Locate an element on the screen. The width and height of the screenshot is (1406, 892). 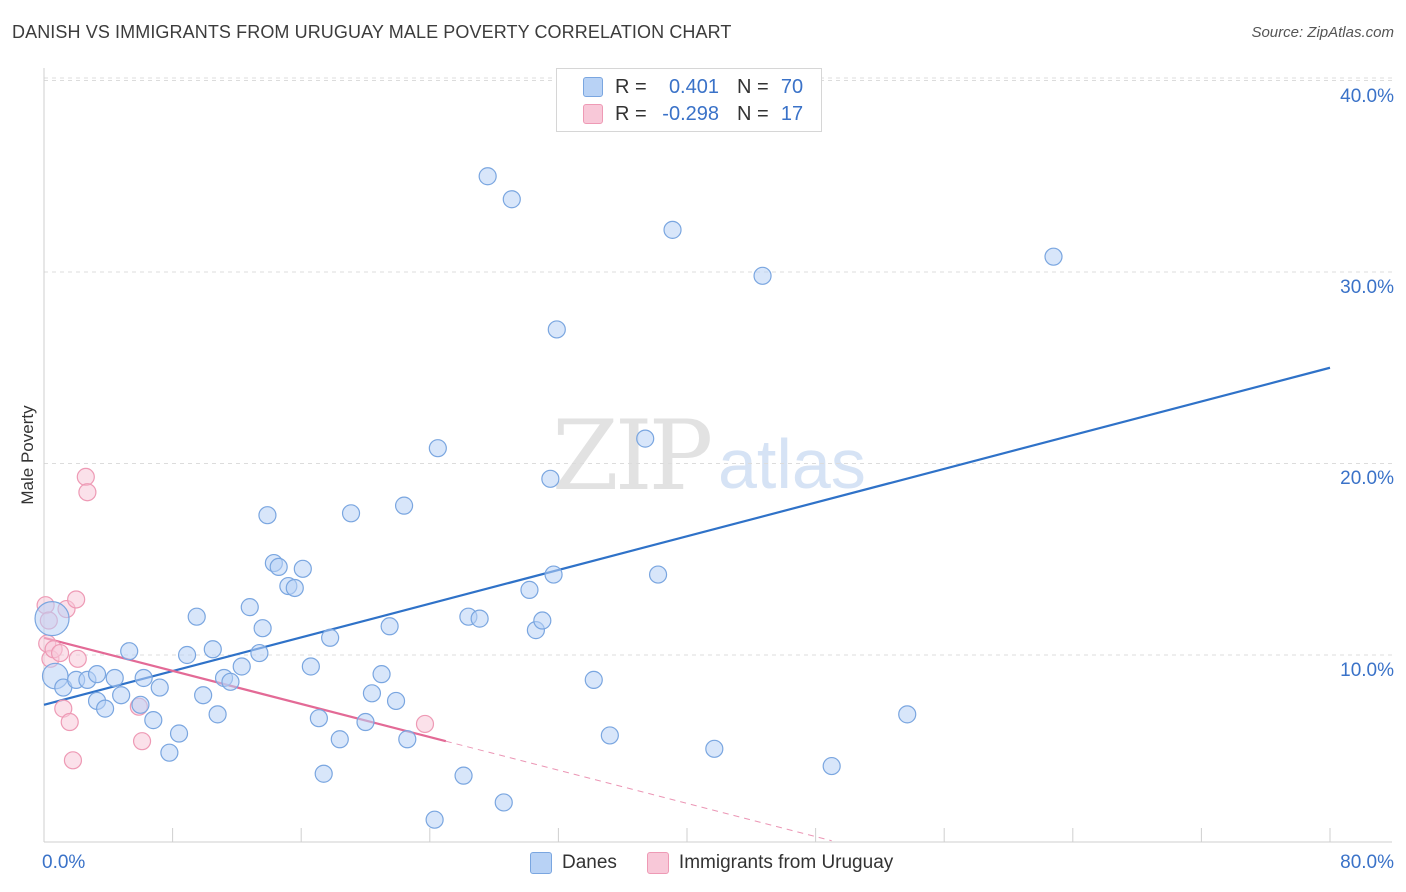
series-legend: Danes Immigrants from Uruguay is located at coordinates (726, 863).